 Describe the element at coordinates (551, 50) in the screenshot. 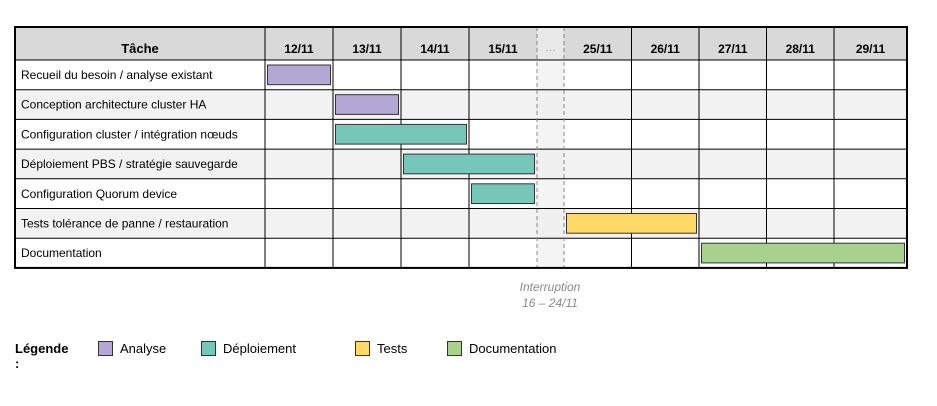

I see `gap-header: ···` at that location.